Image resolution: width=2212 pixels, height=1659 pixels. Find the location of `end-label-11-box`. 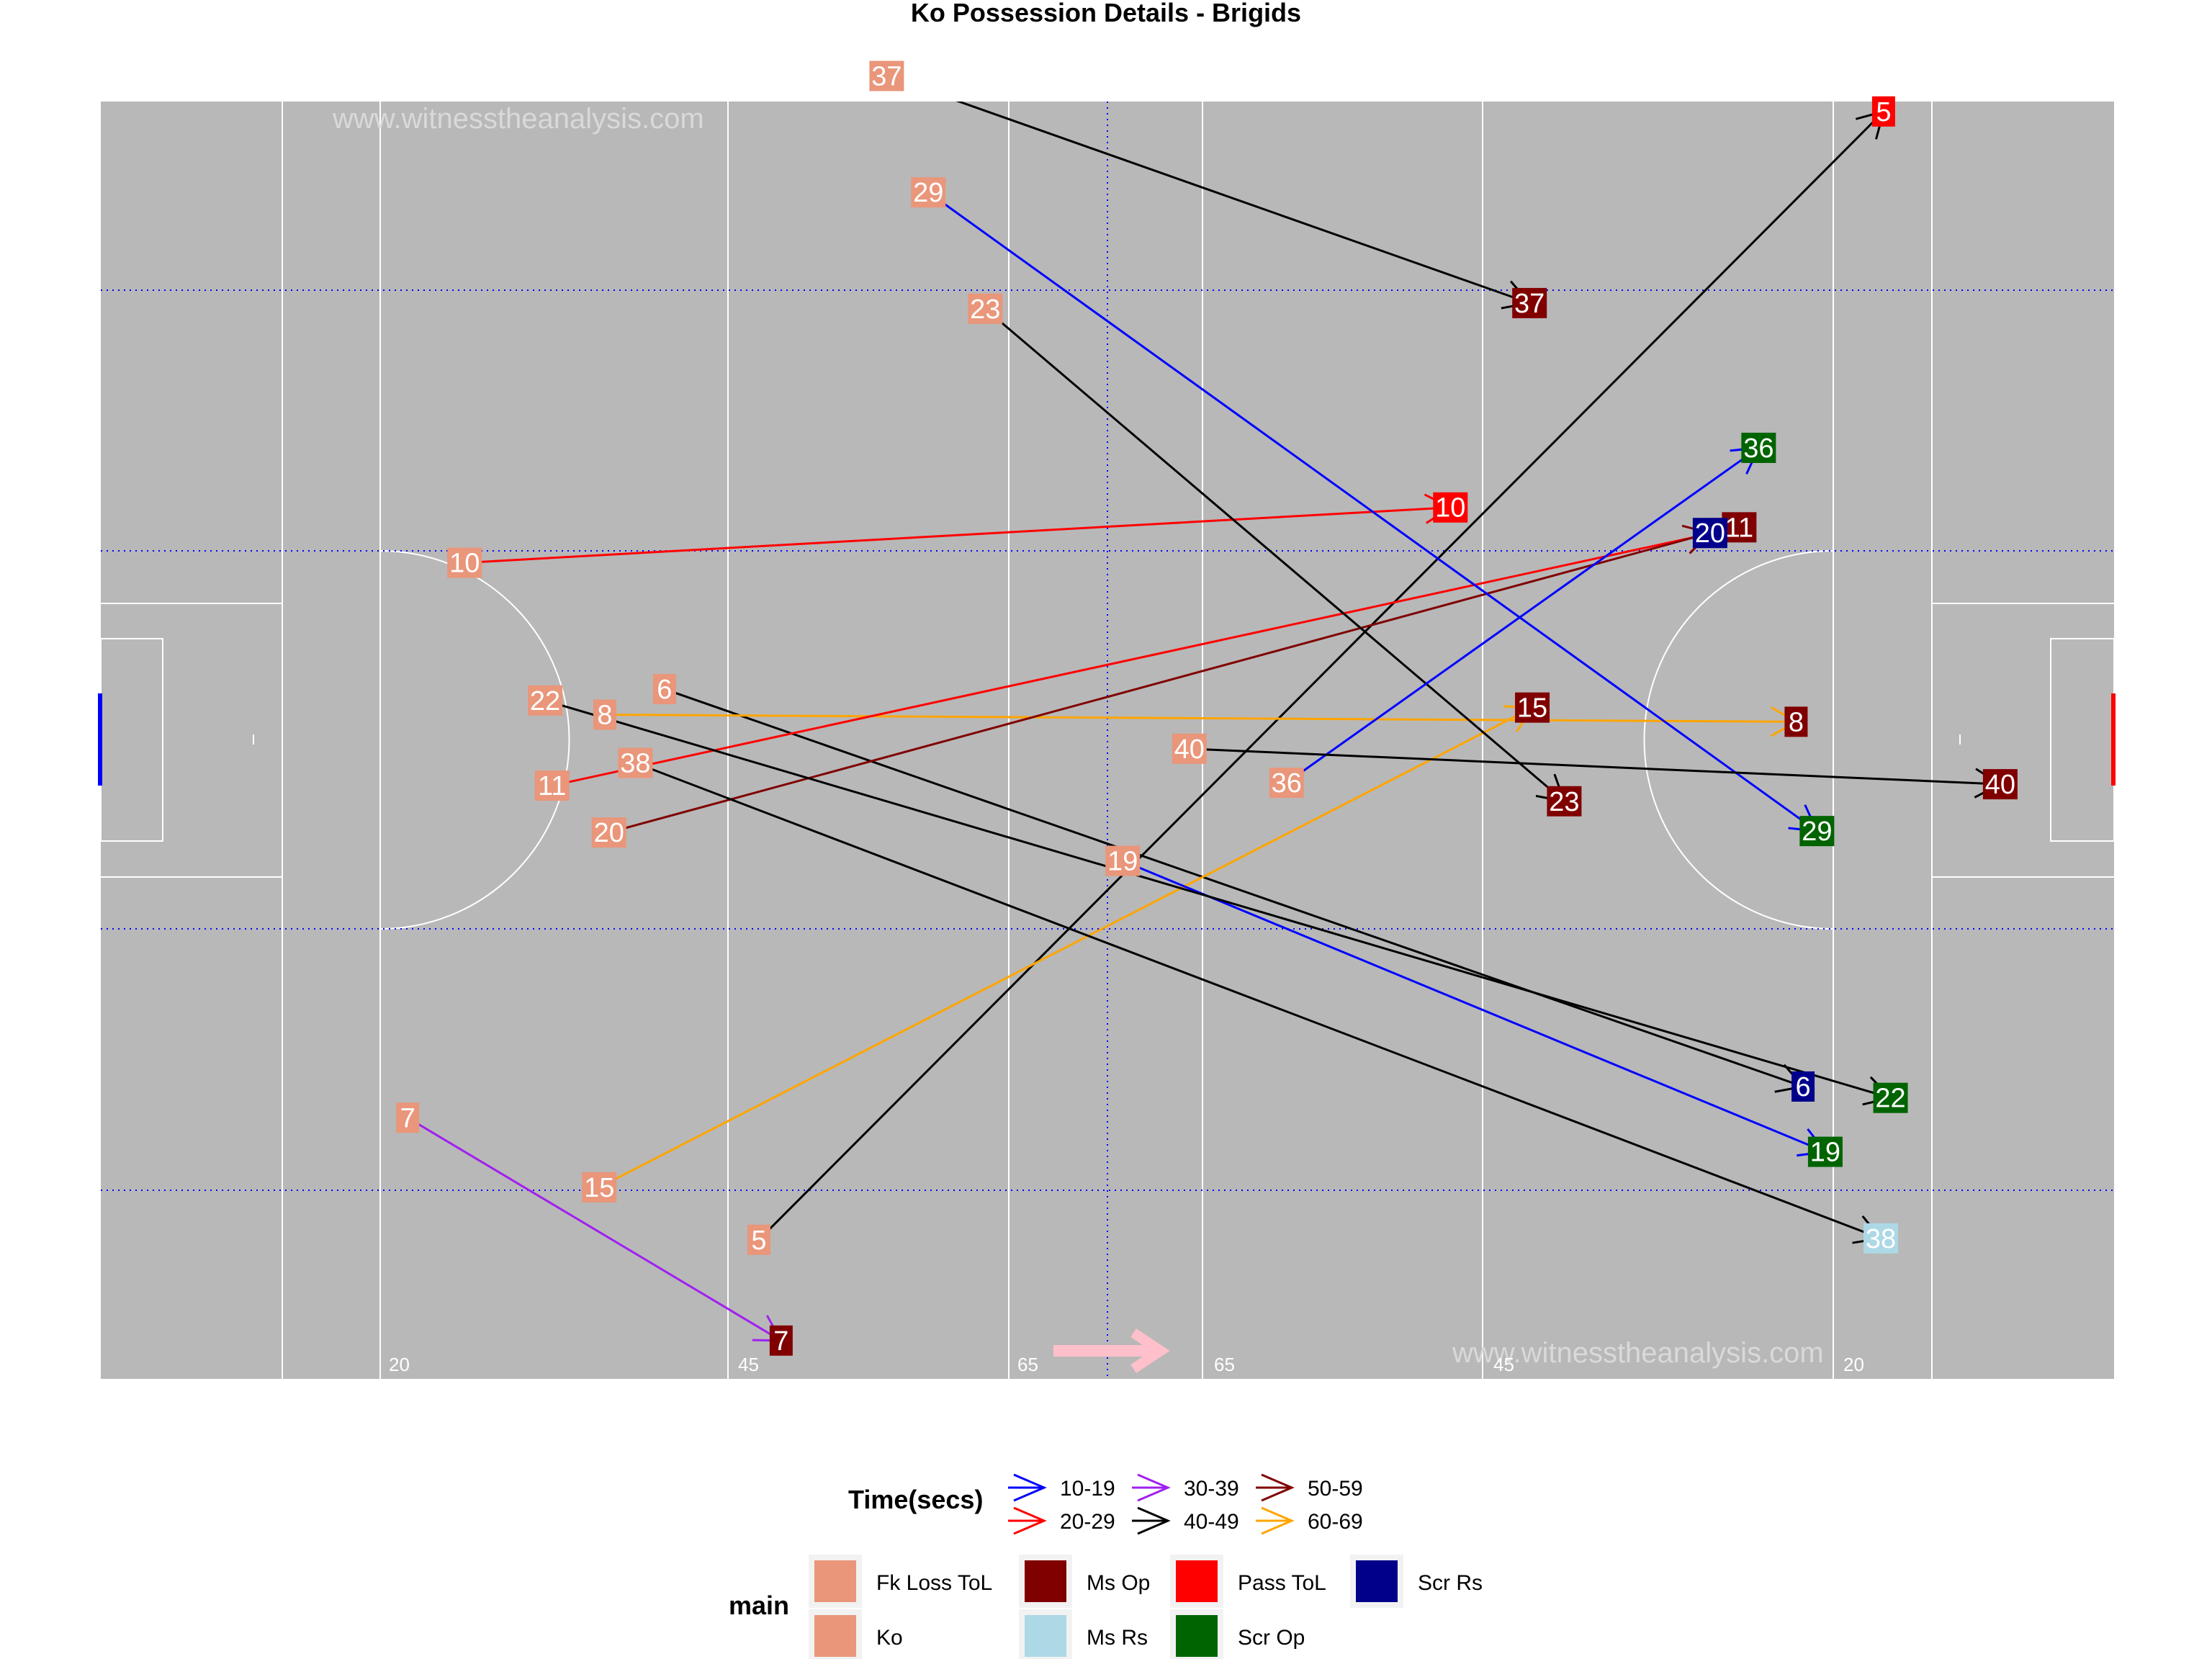

end-label-11-box is located at coordinates (1739, 527).